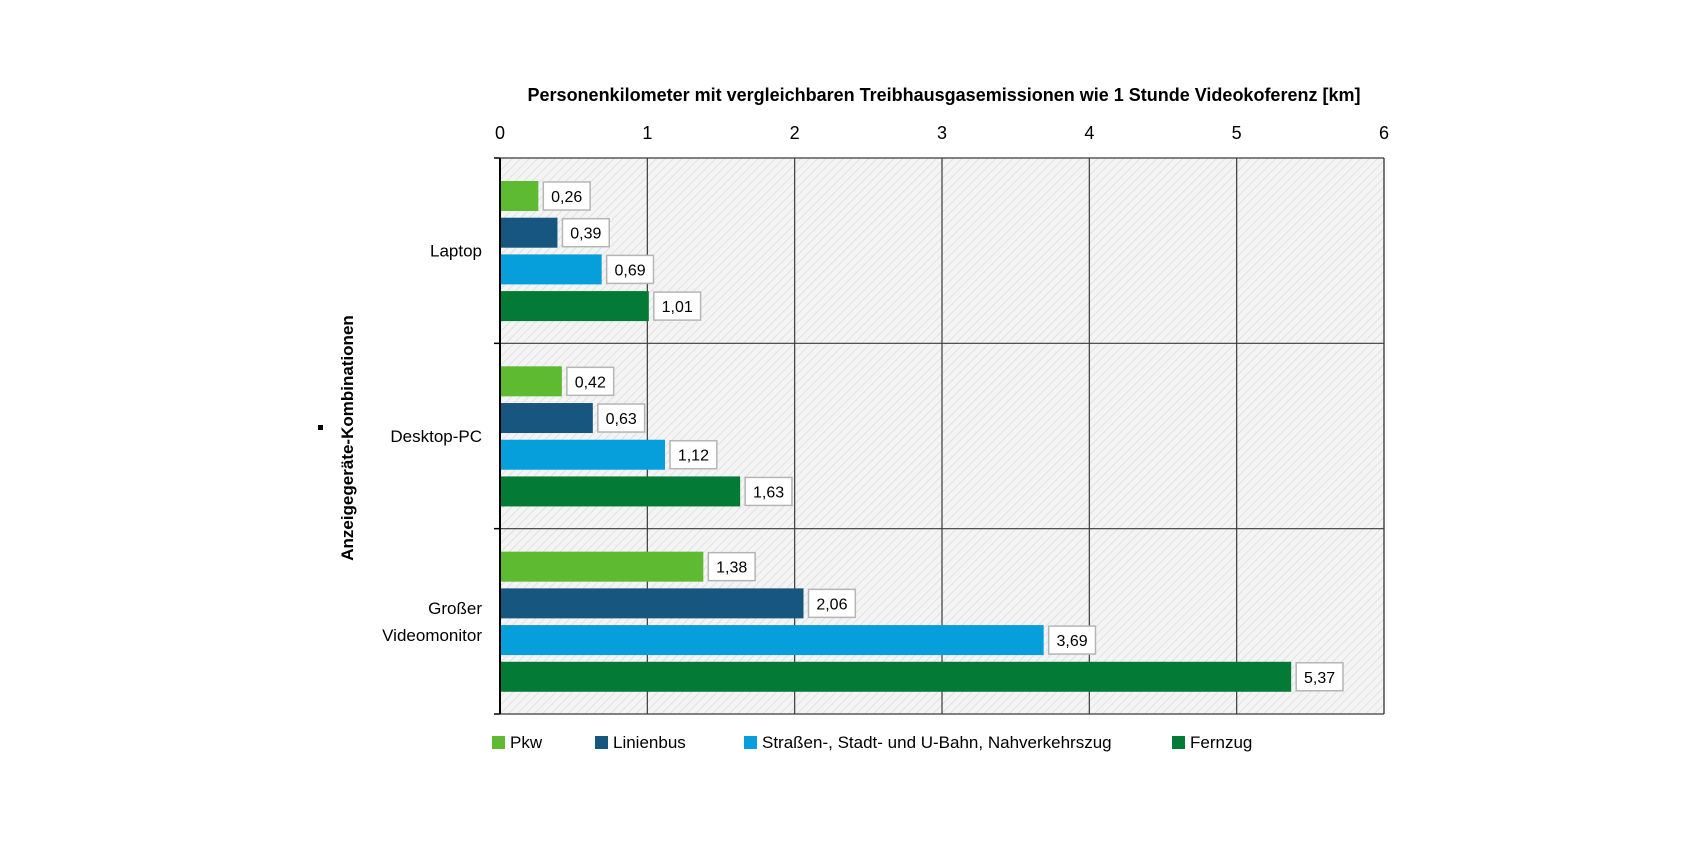 The width and height of the screenshot is (1700, 850). I want to click on data-label: 1,12, so click(693, 456).